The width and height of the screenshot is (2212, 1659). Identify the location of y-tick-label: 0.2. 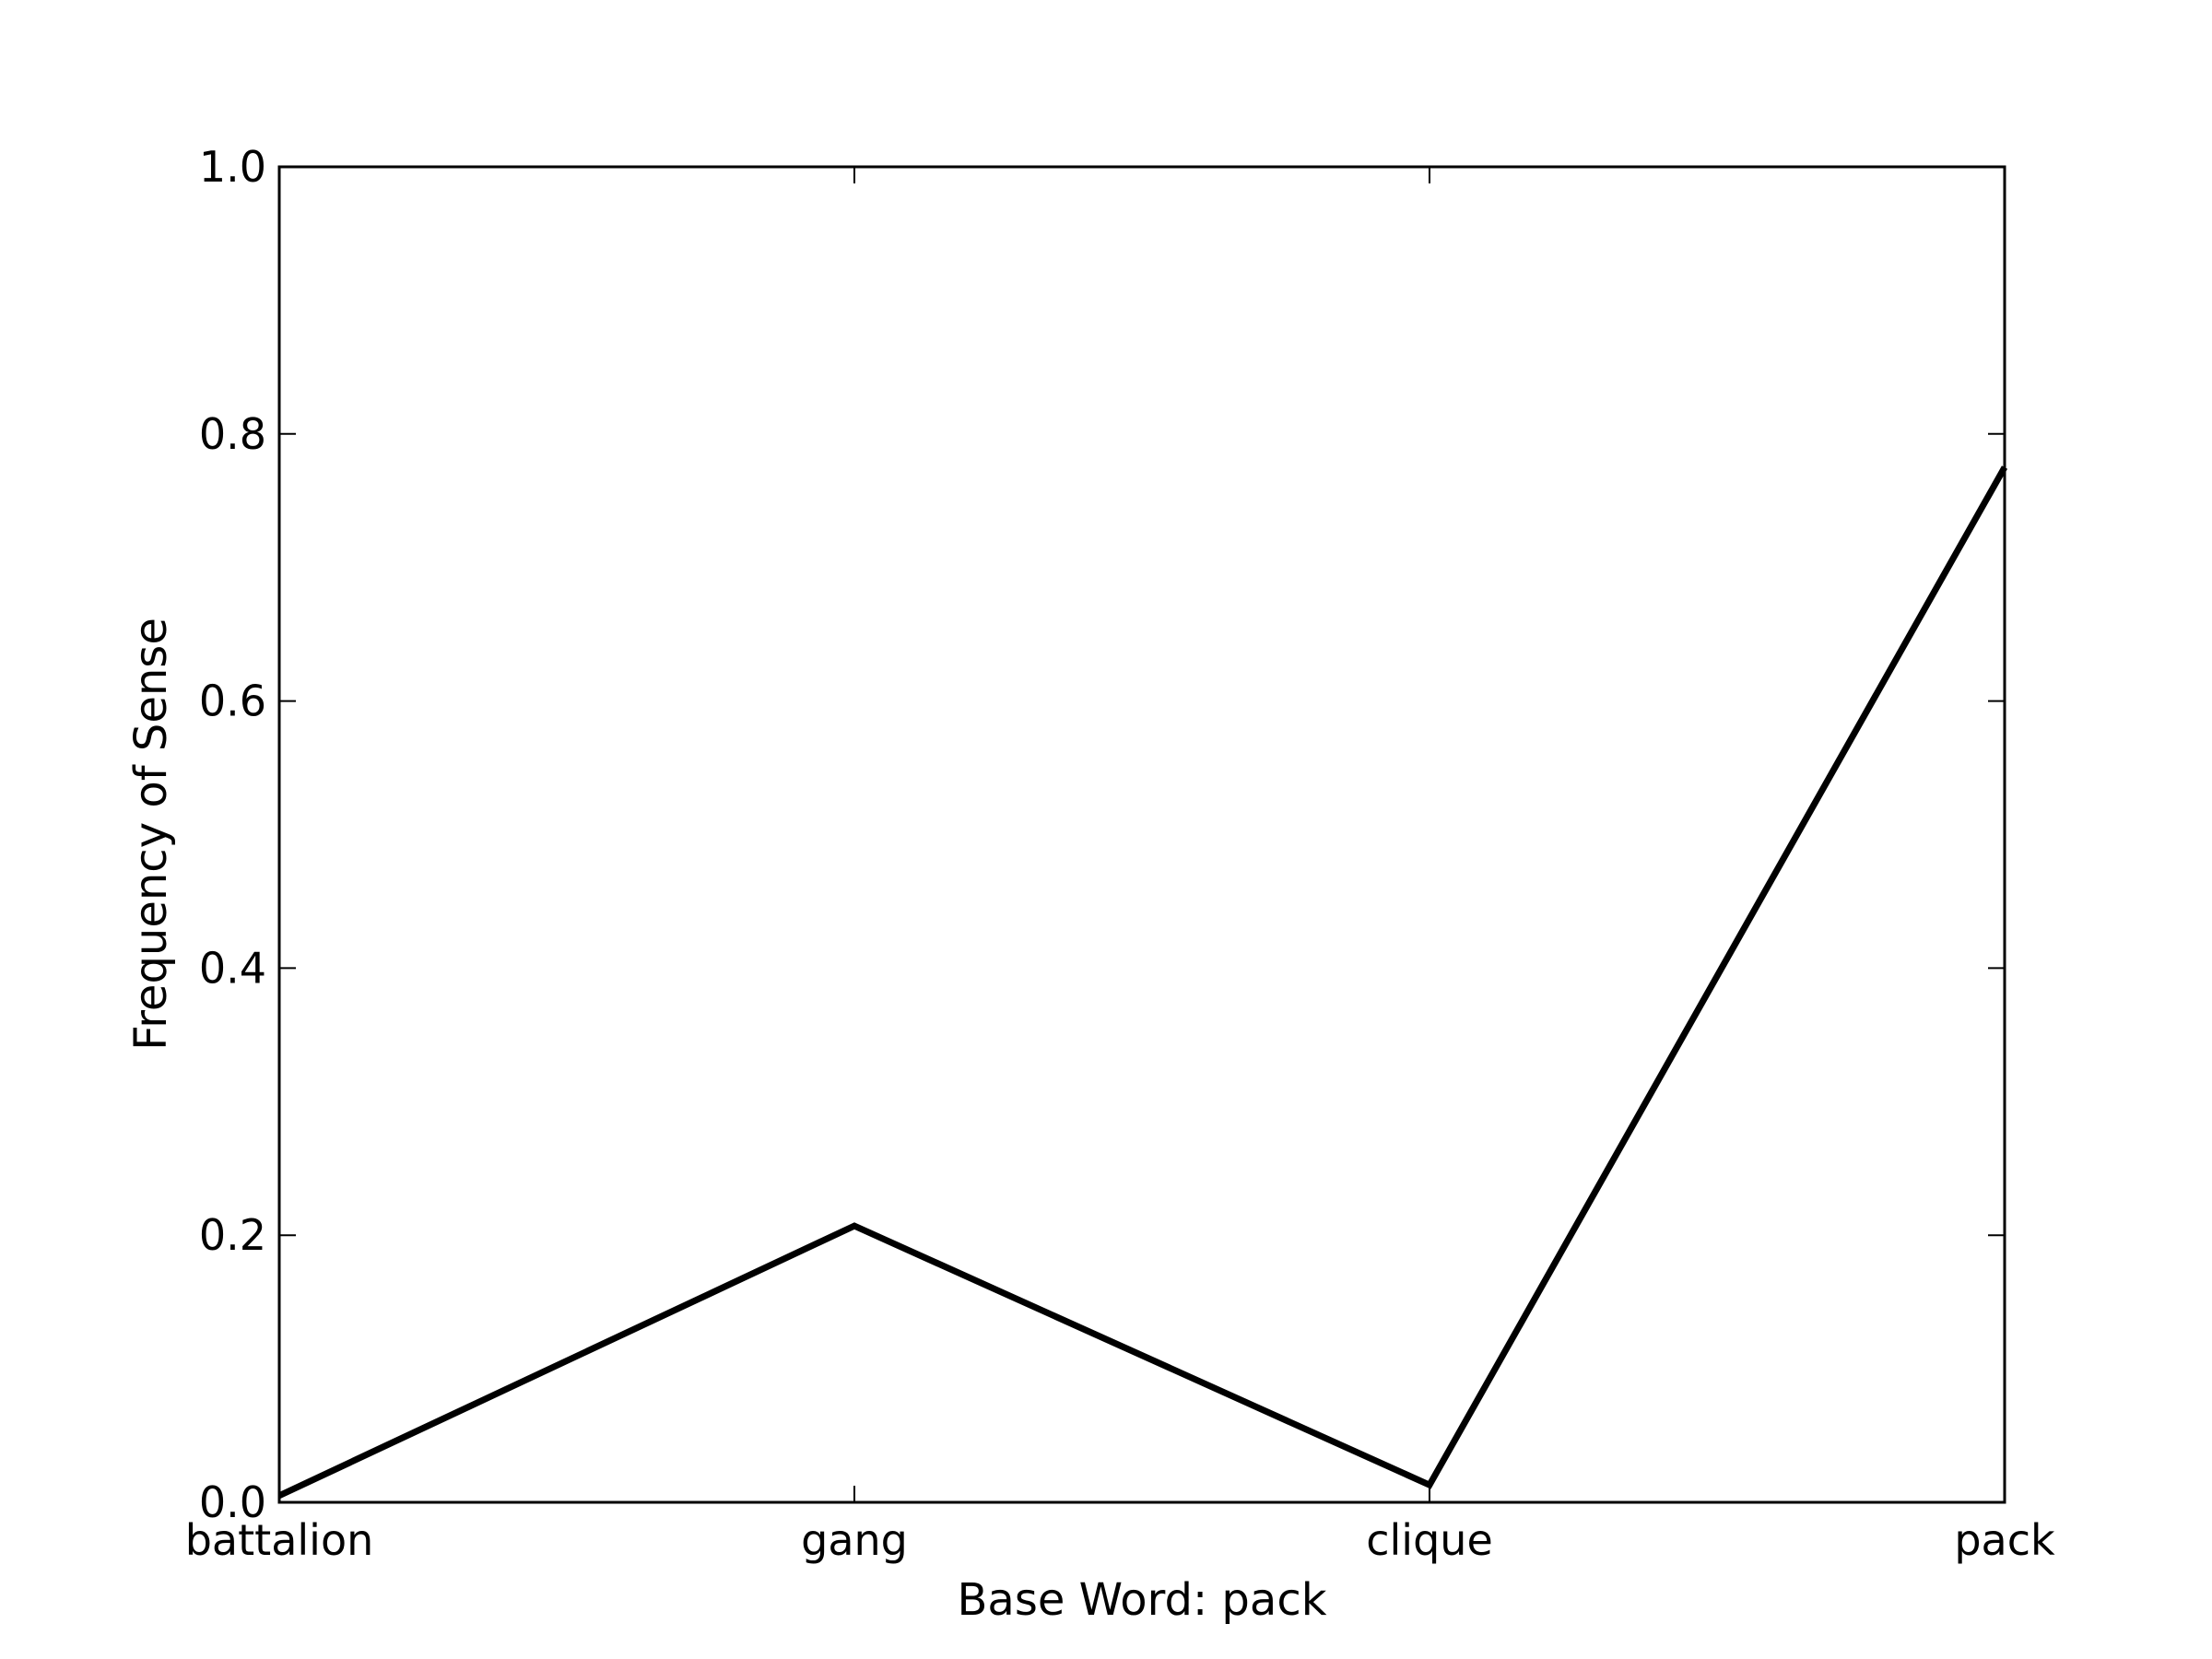
(232, 1235).